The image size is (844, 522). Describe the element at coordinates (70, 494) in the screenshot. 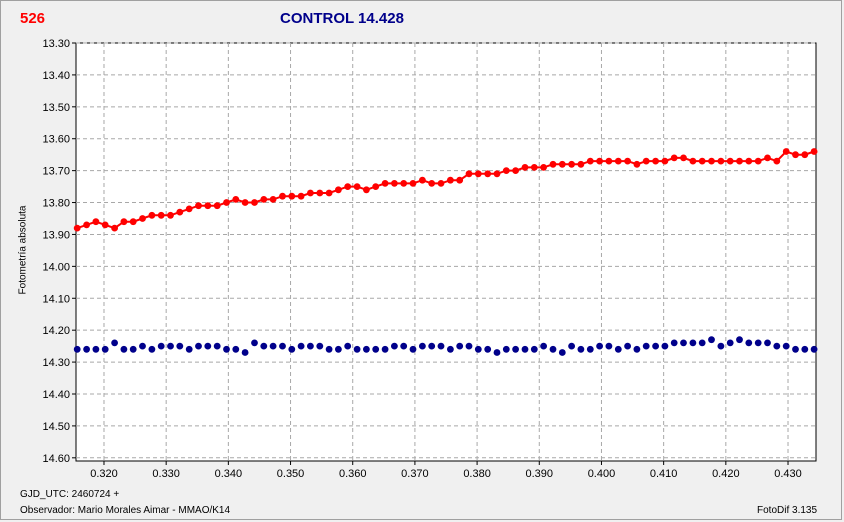

I see `gjd-label: GJD_UTC: 2460724 +` at that location.